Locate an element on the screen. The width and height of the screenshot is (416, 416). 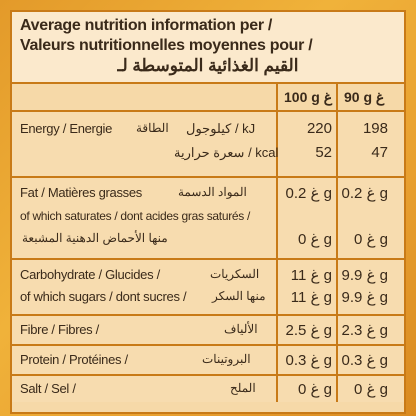
sugars-arabic: منها السكر is located at coordinates (239, 296).